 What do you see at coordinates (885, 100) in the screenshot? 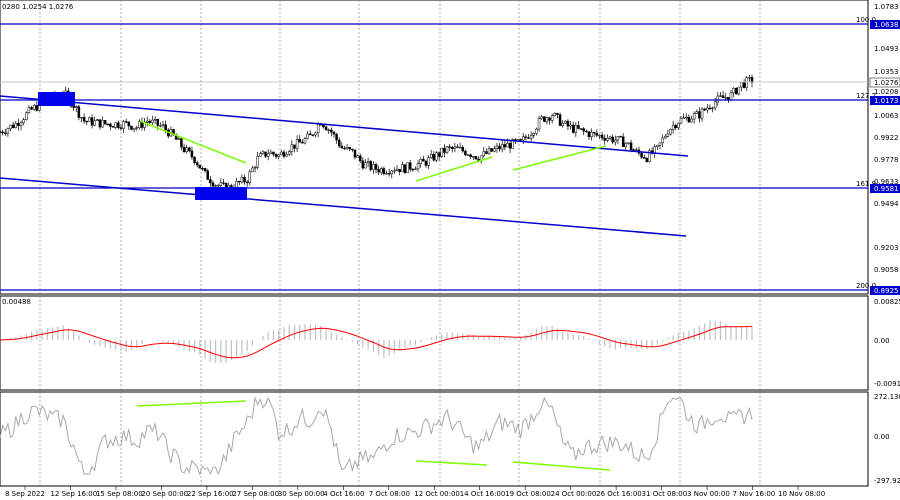
I see `fib-127-price-tag` at bounding box center [885, 100].